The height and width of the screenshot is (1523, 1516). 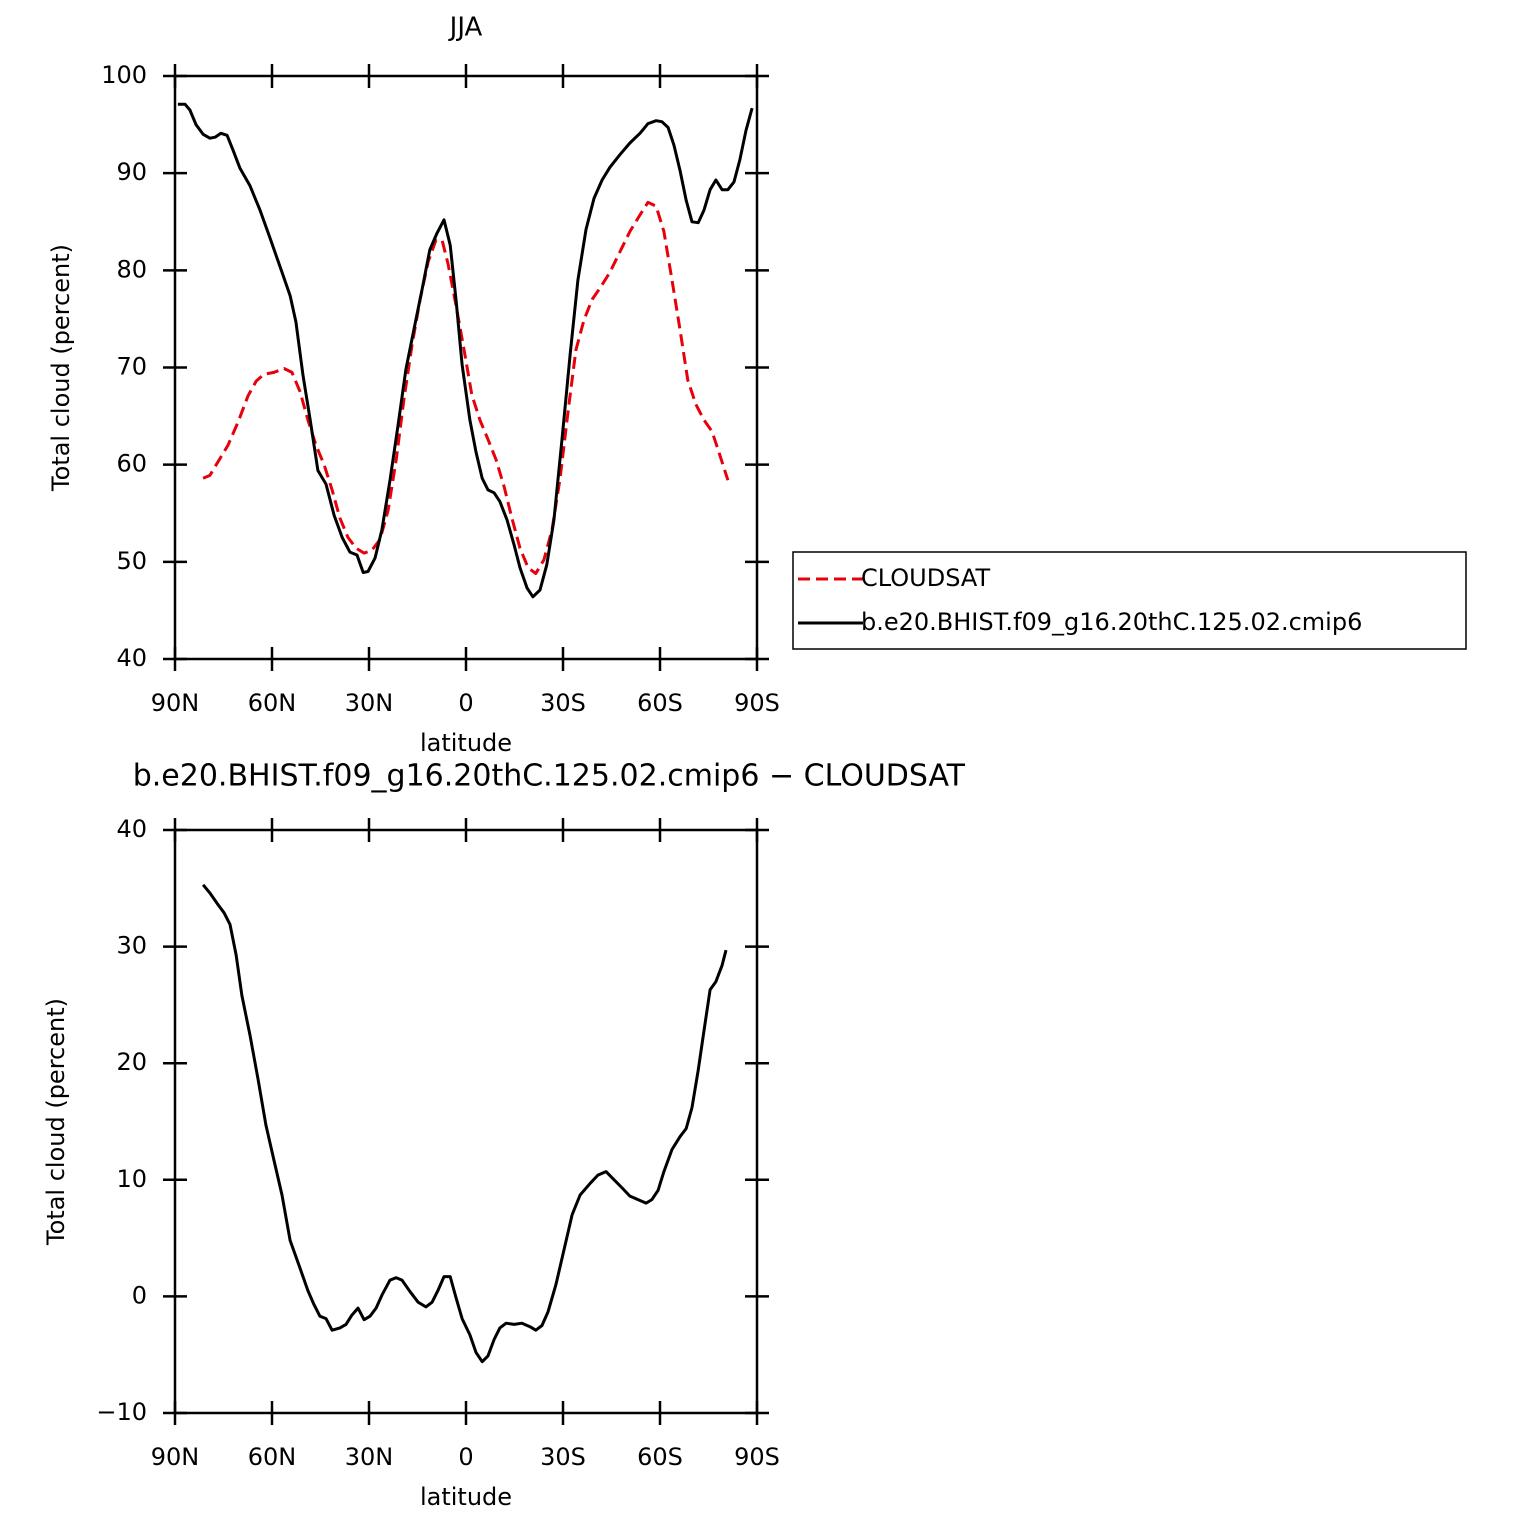 What do you see at coordinates (131, 269) in the screenshot?
I see `y-tick-label: 80` at bounding box center [131, 269].